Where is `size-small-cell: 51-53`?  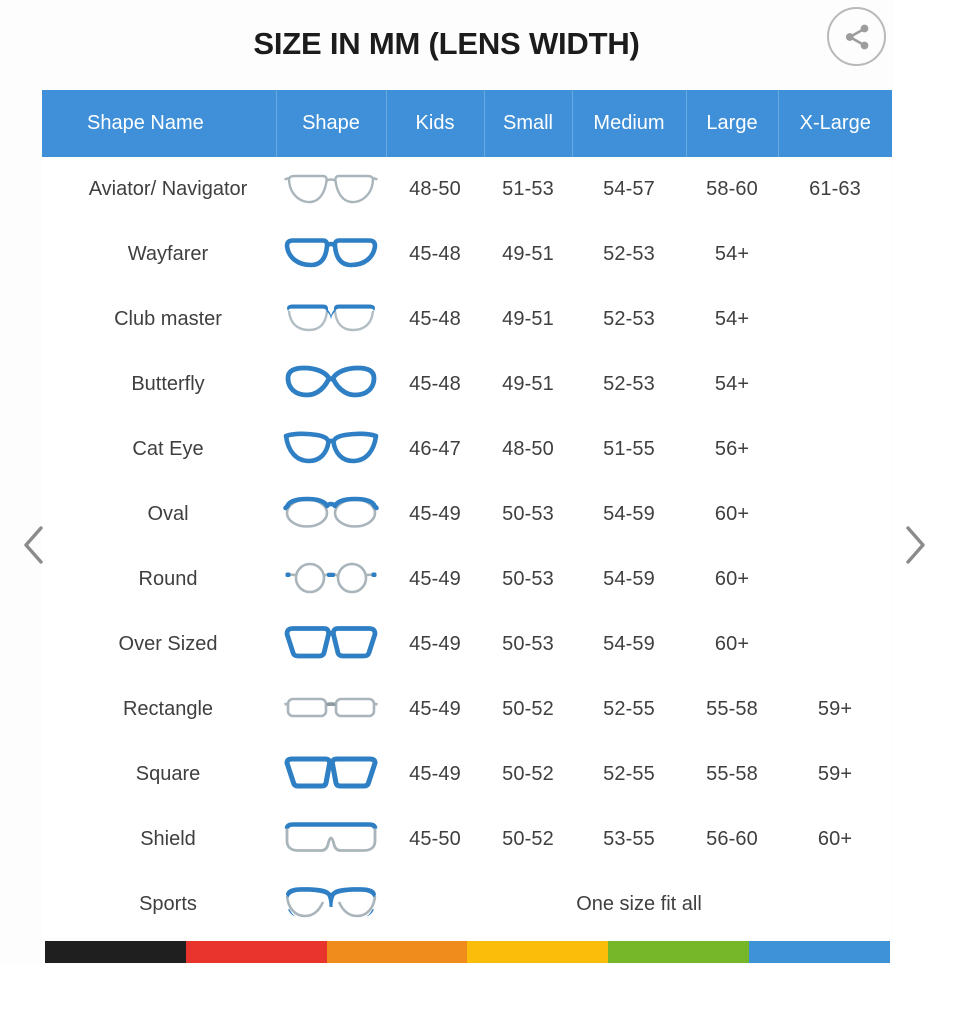
size-small-cell: 51-53 is located at coordinates (528, 189).